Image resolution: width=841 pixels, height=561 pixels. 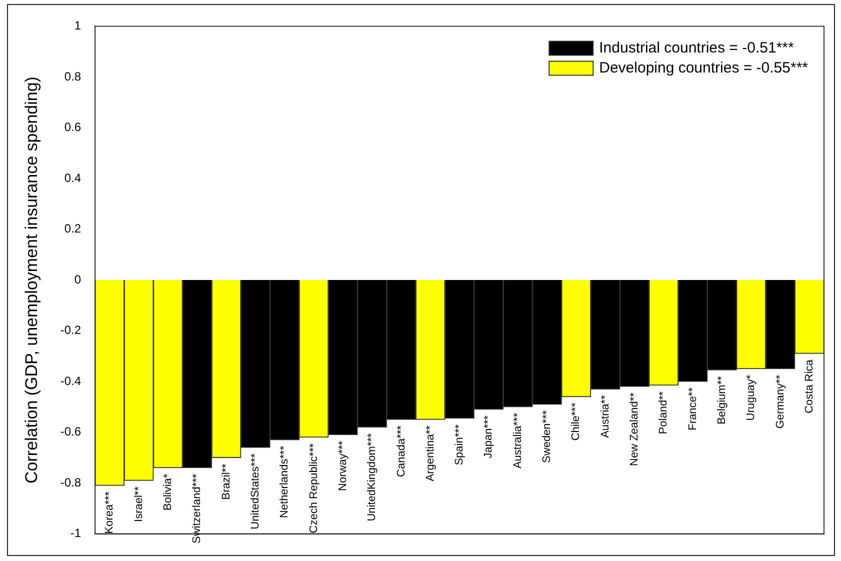 What do you see at coordinates (518, 440) in the screenshot?
I see `x-tick-label: Australia***` at bounding box center [518, 440].